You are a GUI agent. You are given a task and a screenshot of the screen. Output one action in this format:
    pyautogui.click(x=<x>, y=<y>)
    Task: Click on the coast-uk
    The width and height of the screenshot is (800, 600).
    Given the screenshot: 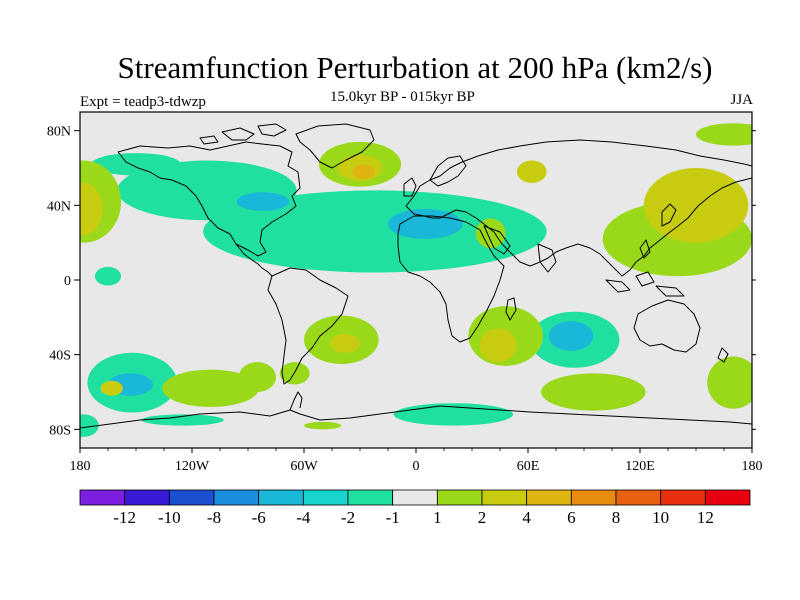 What is the action you would take?
    pyautogui.click(x=410, y=187)
    